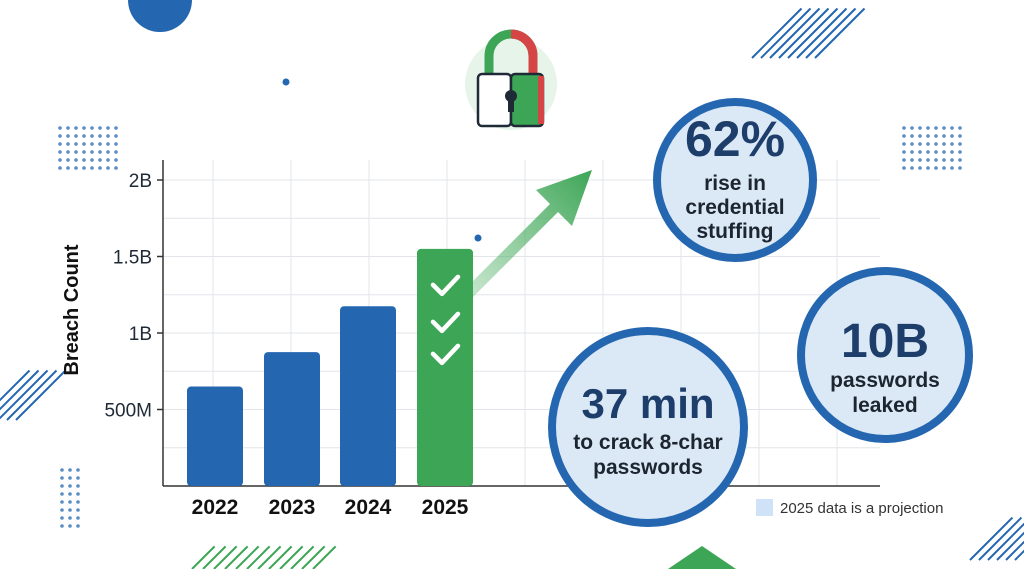 The width and height of the screenshot is (1024, 569). What do you see at coordinates (764, 507) in the screenshot?
I see `note-swatch` at bounding box center [764, 507].